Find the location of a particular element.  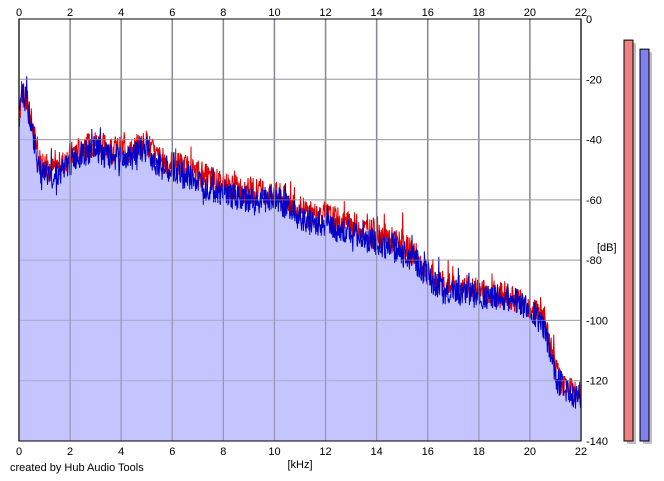

x-tick-label-top: 16 is located at coordinates (428, 13).